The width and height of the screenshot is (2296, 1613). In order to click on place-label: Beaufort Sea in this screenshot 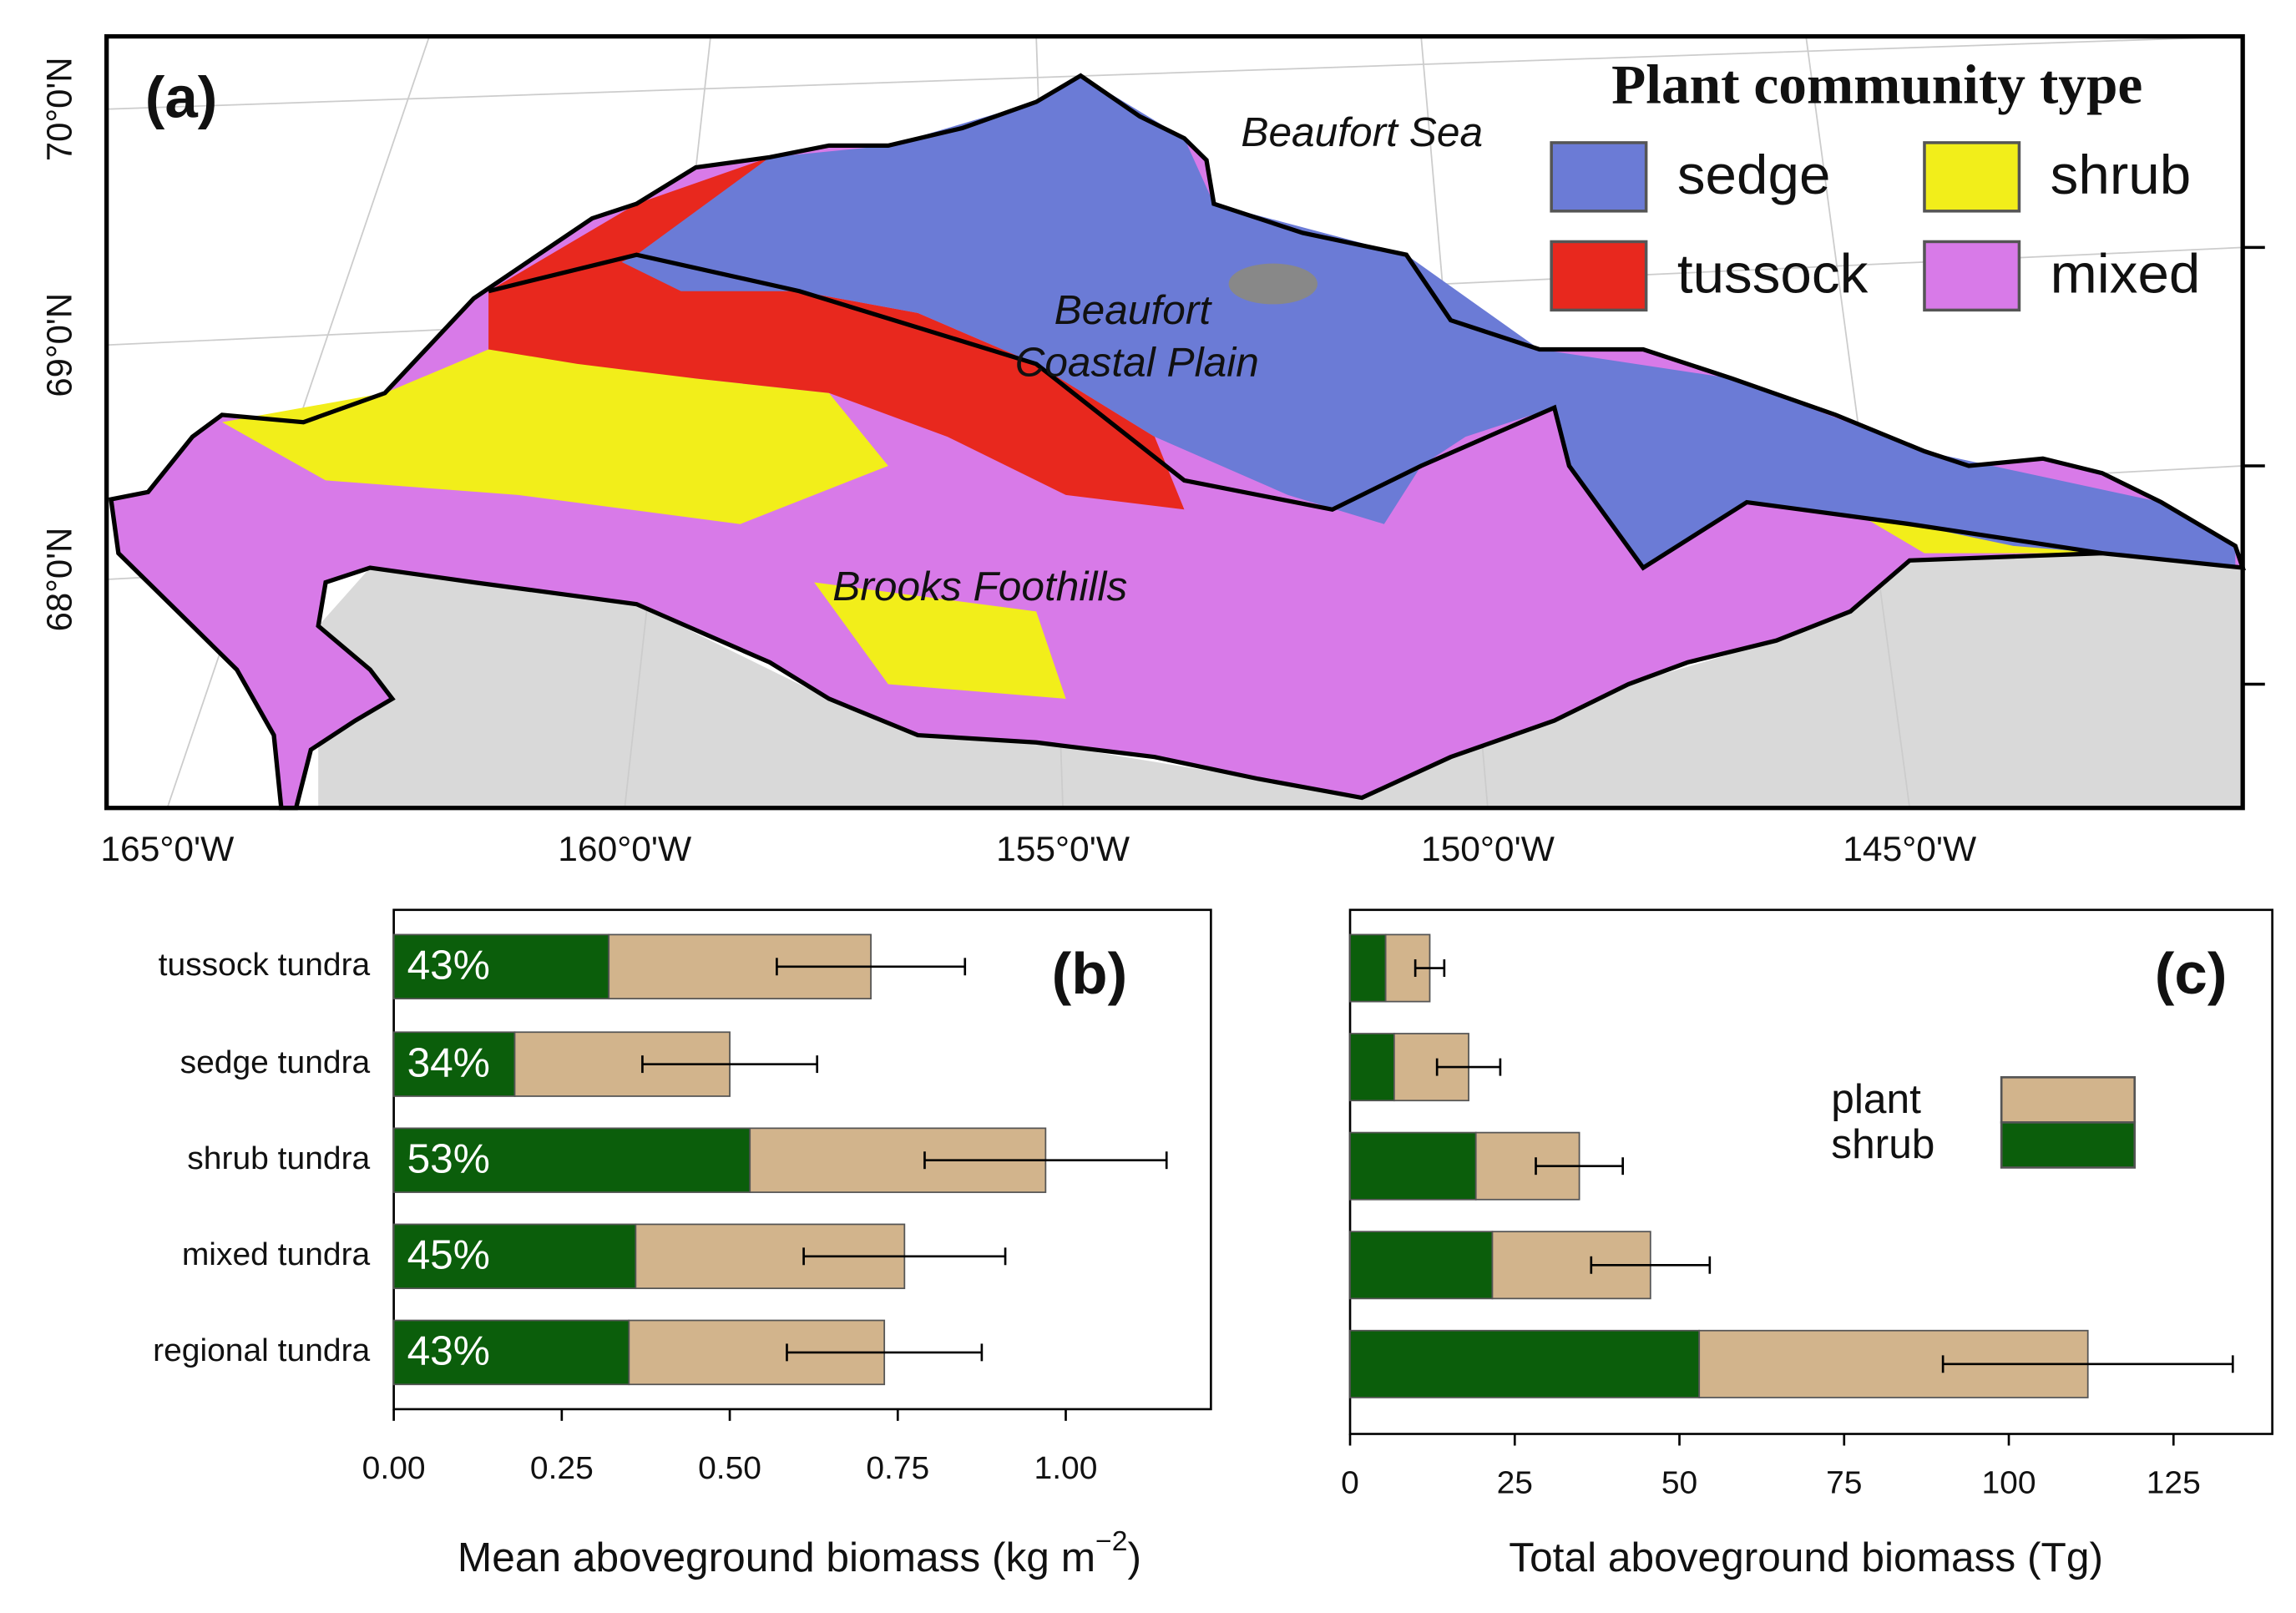, I will do `click(1362, 132)`.